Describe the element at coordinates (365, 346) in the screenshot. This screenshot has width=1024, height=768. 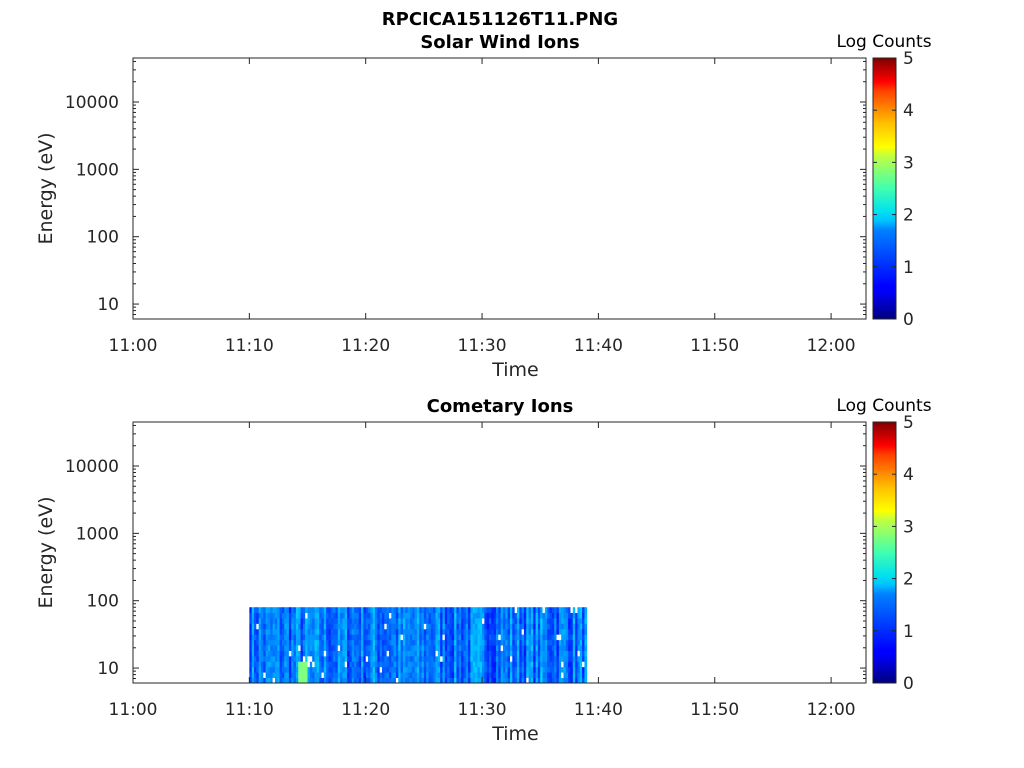
I see `x-tick-label: 11:20` at that location.